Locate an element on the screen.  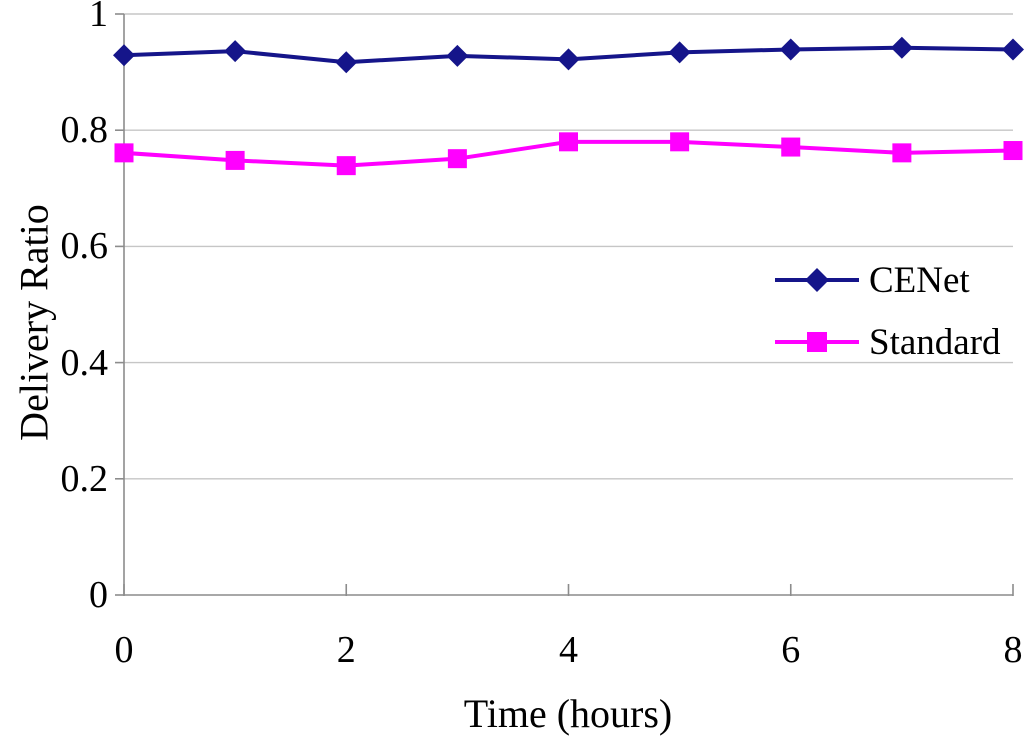
x-tick-label: 0 is located at coordinates (124, 650).